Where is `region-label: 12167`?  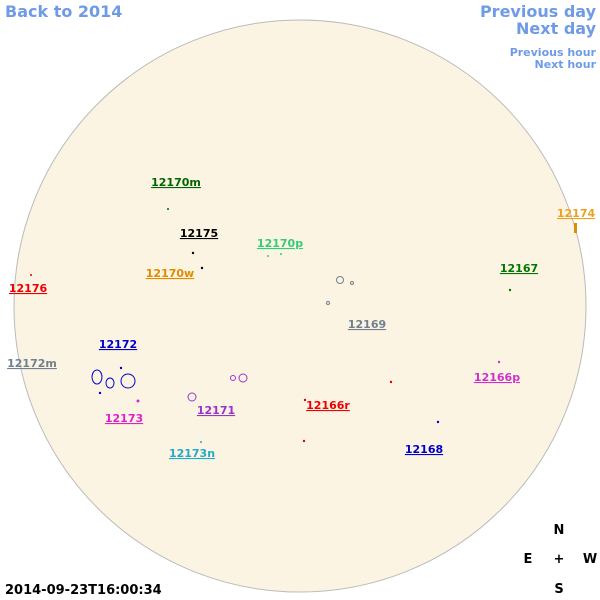
region-label: 12167 is located at coordinates (519, 268).